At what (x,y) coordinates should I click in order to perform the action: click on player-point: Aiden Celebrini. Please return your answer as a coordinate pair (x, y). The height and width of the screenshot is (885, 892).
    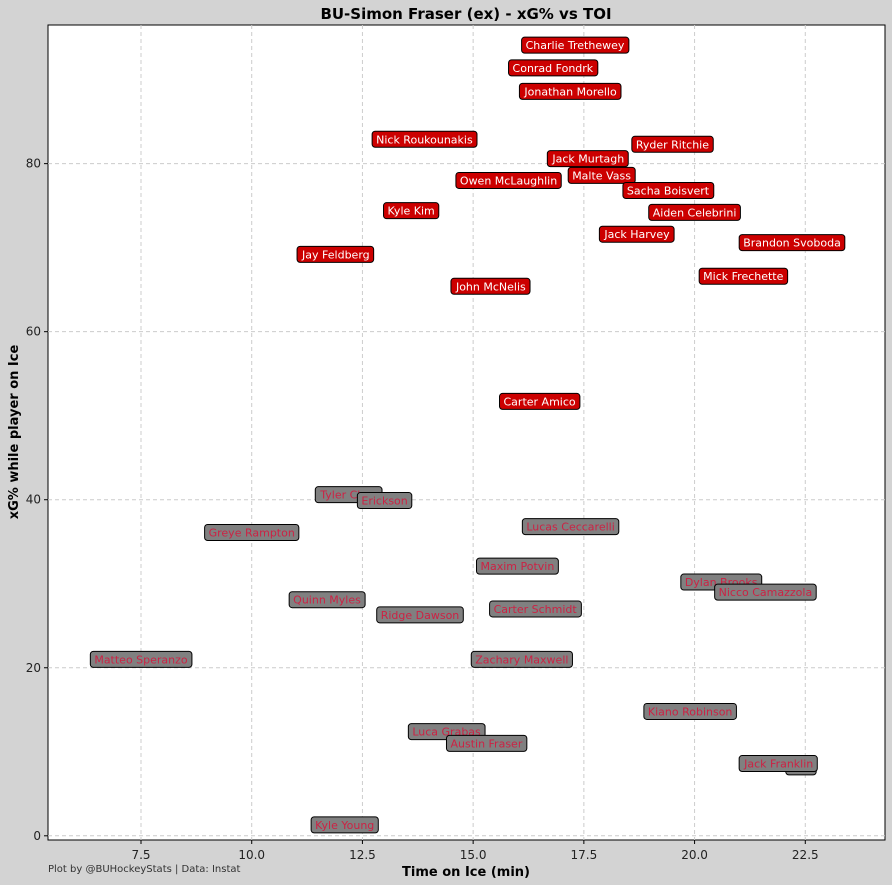
    Looking at the image, I should click on (694, 212).